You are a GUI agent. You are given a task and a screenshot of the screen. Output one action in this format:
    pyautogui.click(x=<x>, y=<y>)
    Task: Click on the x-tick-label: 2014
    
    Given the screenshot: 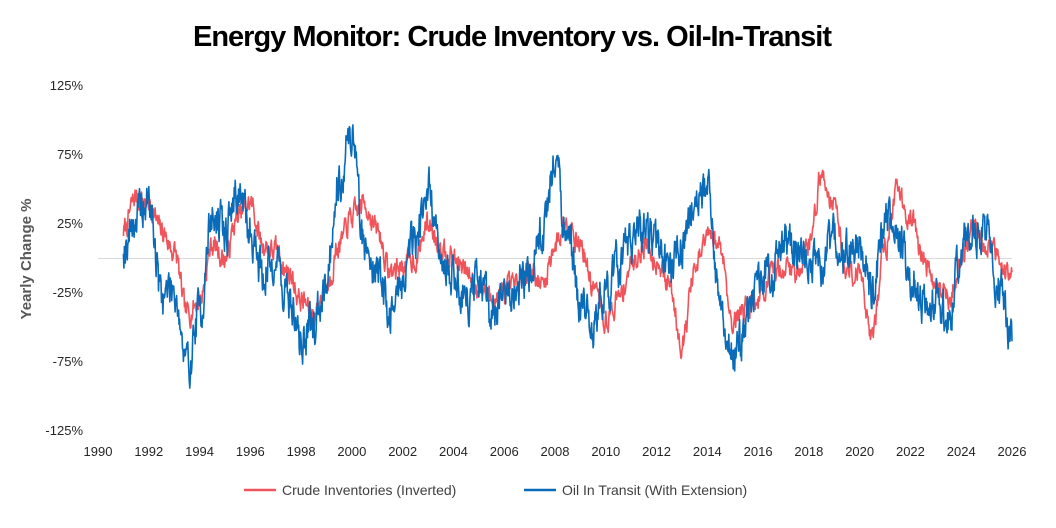 What is the action you would take?
    pyautogui.click(x=707, y=451)
    